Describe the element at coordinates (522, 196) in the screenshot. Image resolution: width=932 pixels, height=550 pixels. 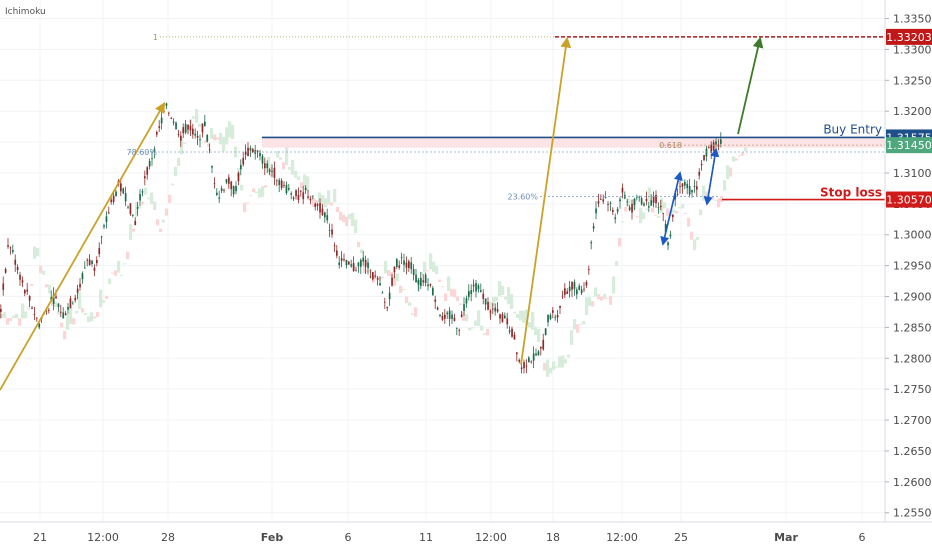
I see `fib-236-label: 23.60%` at that location.